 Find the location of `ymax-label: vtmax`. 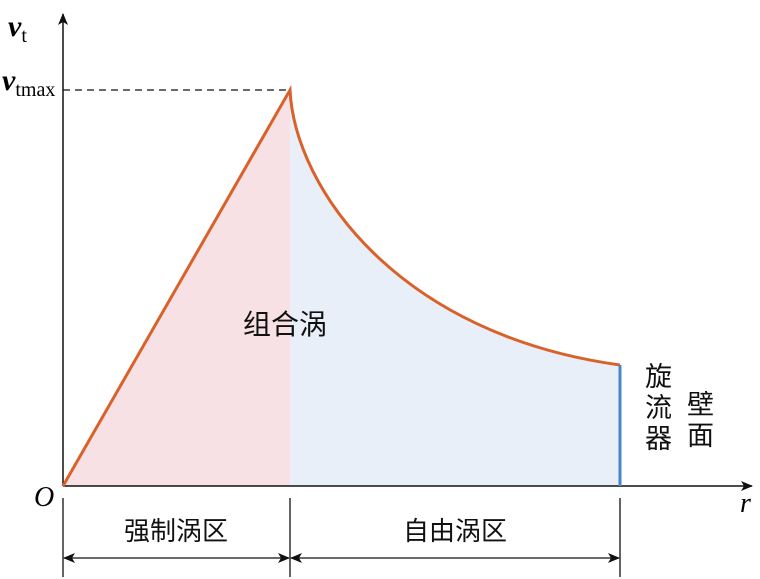

ymax-label: vtmax is located at coordinates (28, 82).